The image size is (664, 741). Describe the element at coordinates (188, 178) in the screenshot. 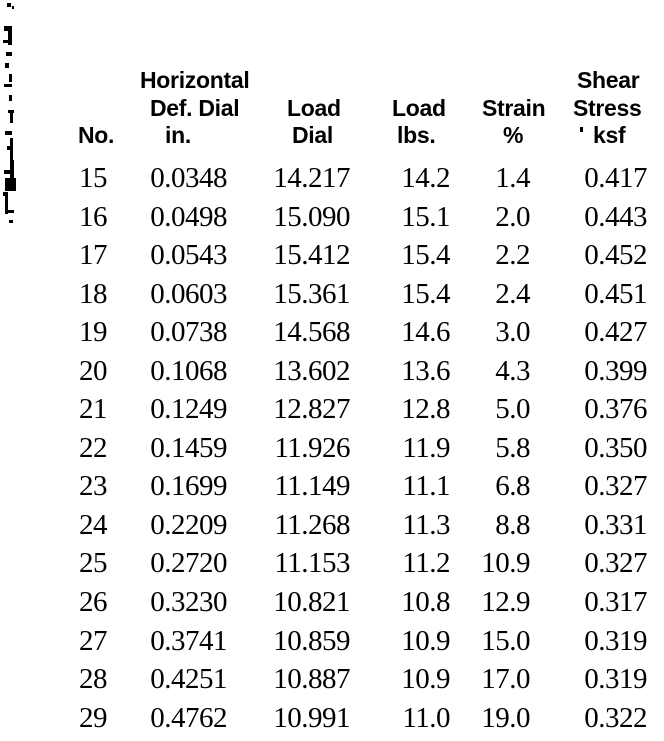

I see `cell-def-dial: 0.0348` at that location.